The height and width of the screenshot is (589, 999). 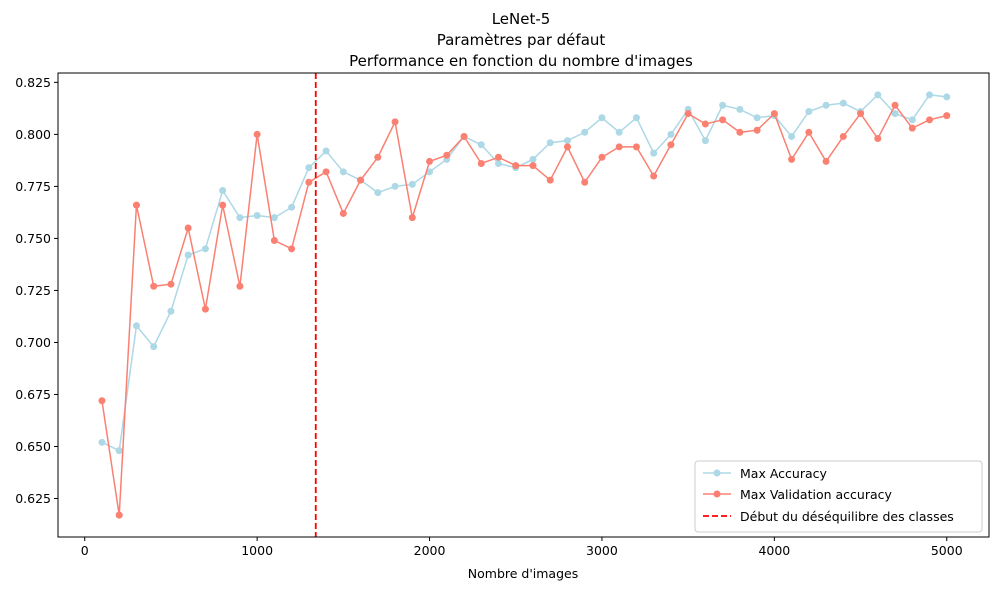 What do you see at coordinates (717, 473) in the screenshot?
I see `legend-dot-max-accuracy` at bounding box center [717, 473].